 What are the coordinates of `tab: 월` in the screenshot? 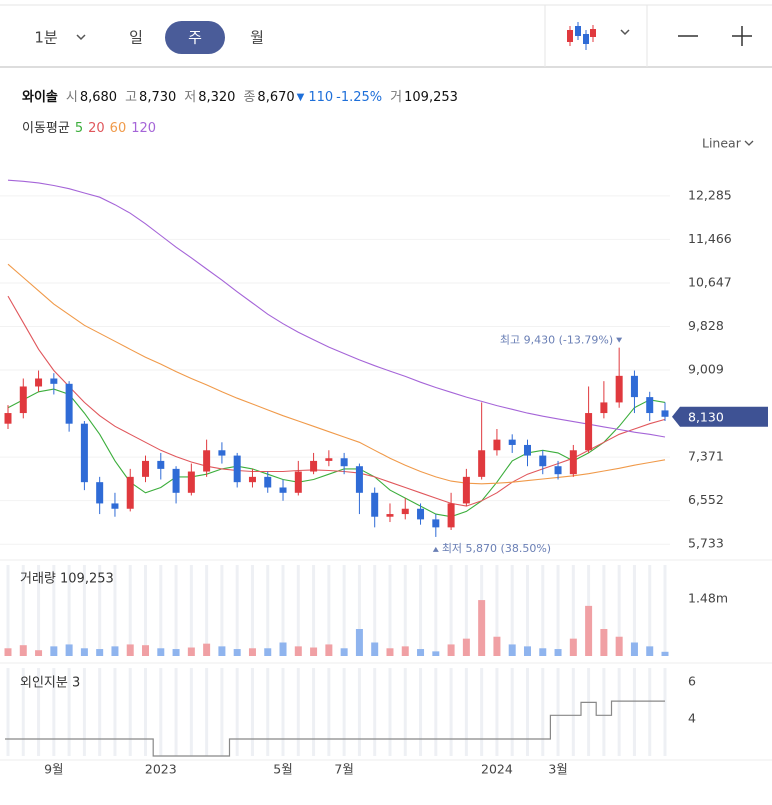 It's located at (257, 38).